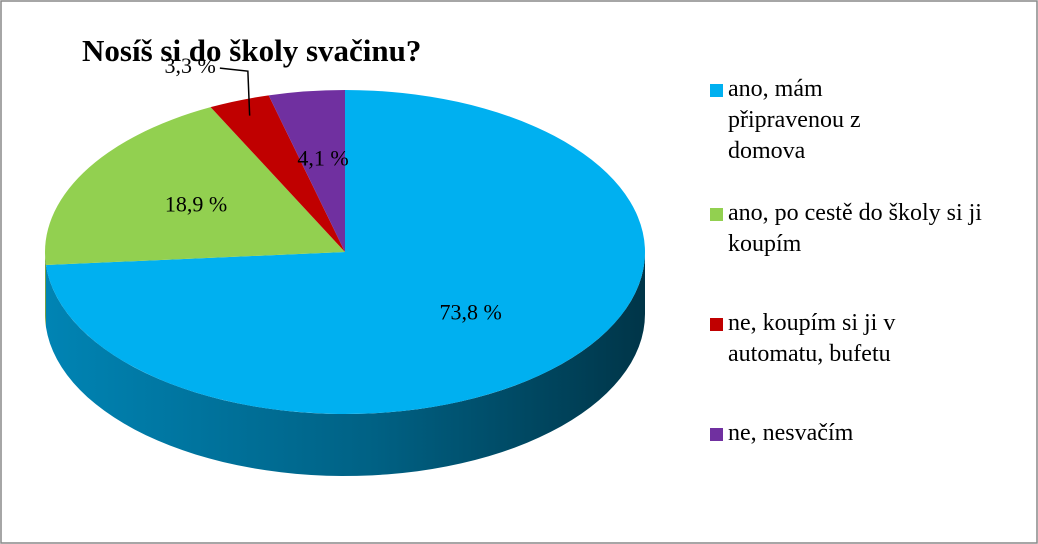 The image size is (1038, 544). I want to click on pie-side, so click(45, 289).